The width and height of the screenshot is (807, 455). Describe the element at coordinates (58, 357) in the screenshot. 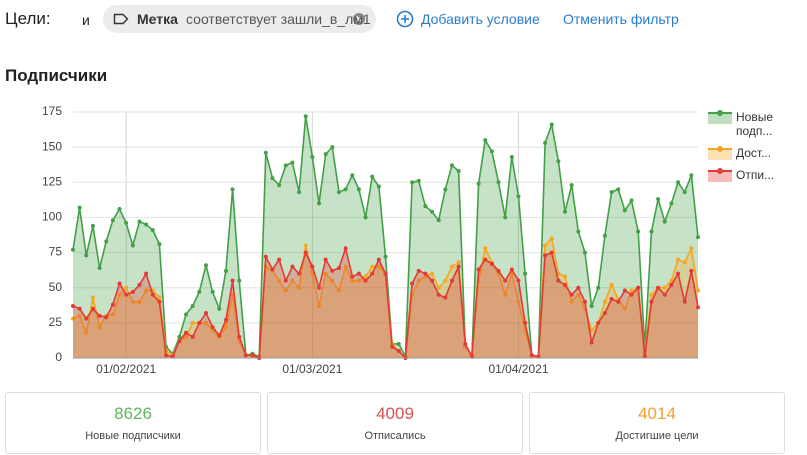

I see `y-tick-label: 0` at that location.